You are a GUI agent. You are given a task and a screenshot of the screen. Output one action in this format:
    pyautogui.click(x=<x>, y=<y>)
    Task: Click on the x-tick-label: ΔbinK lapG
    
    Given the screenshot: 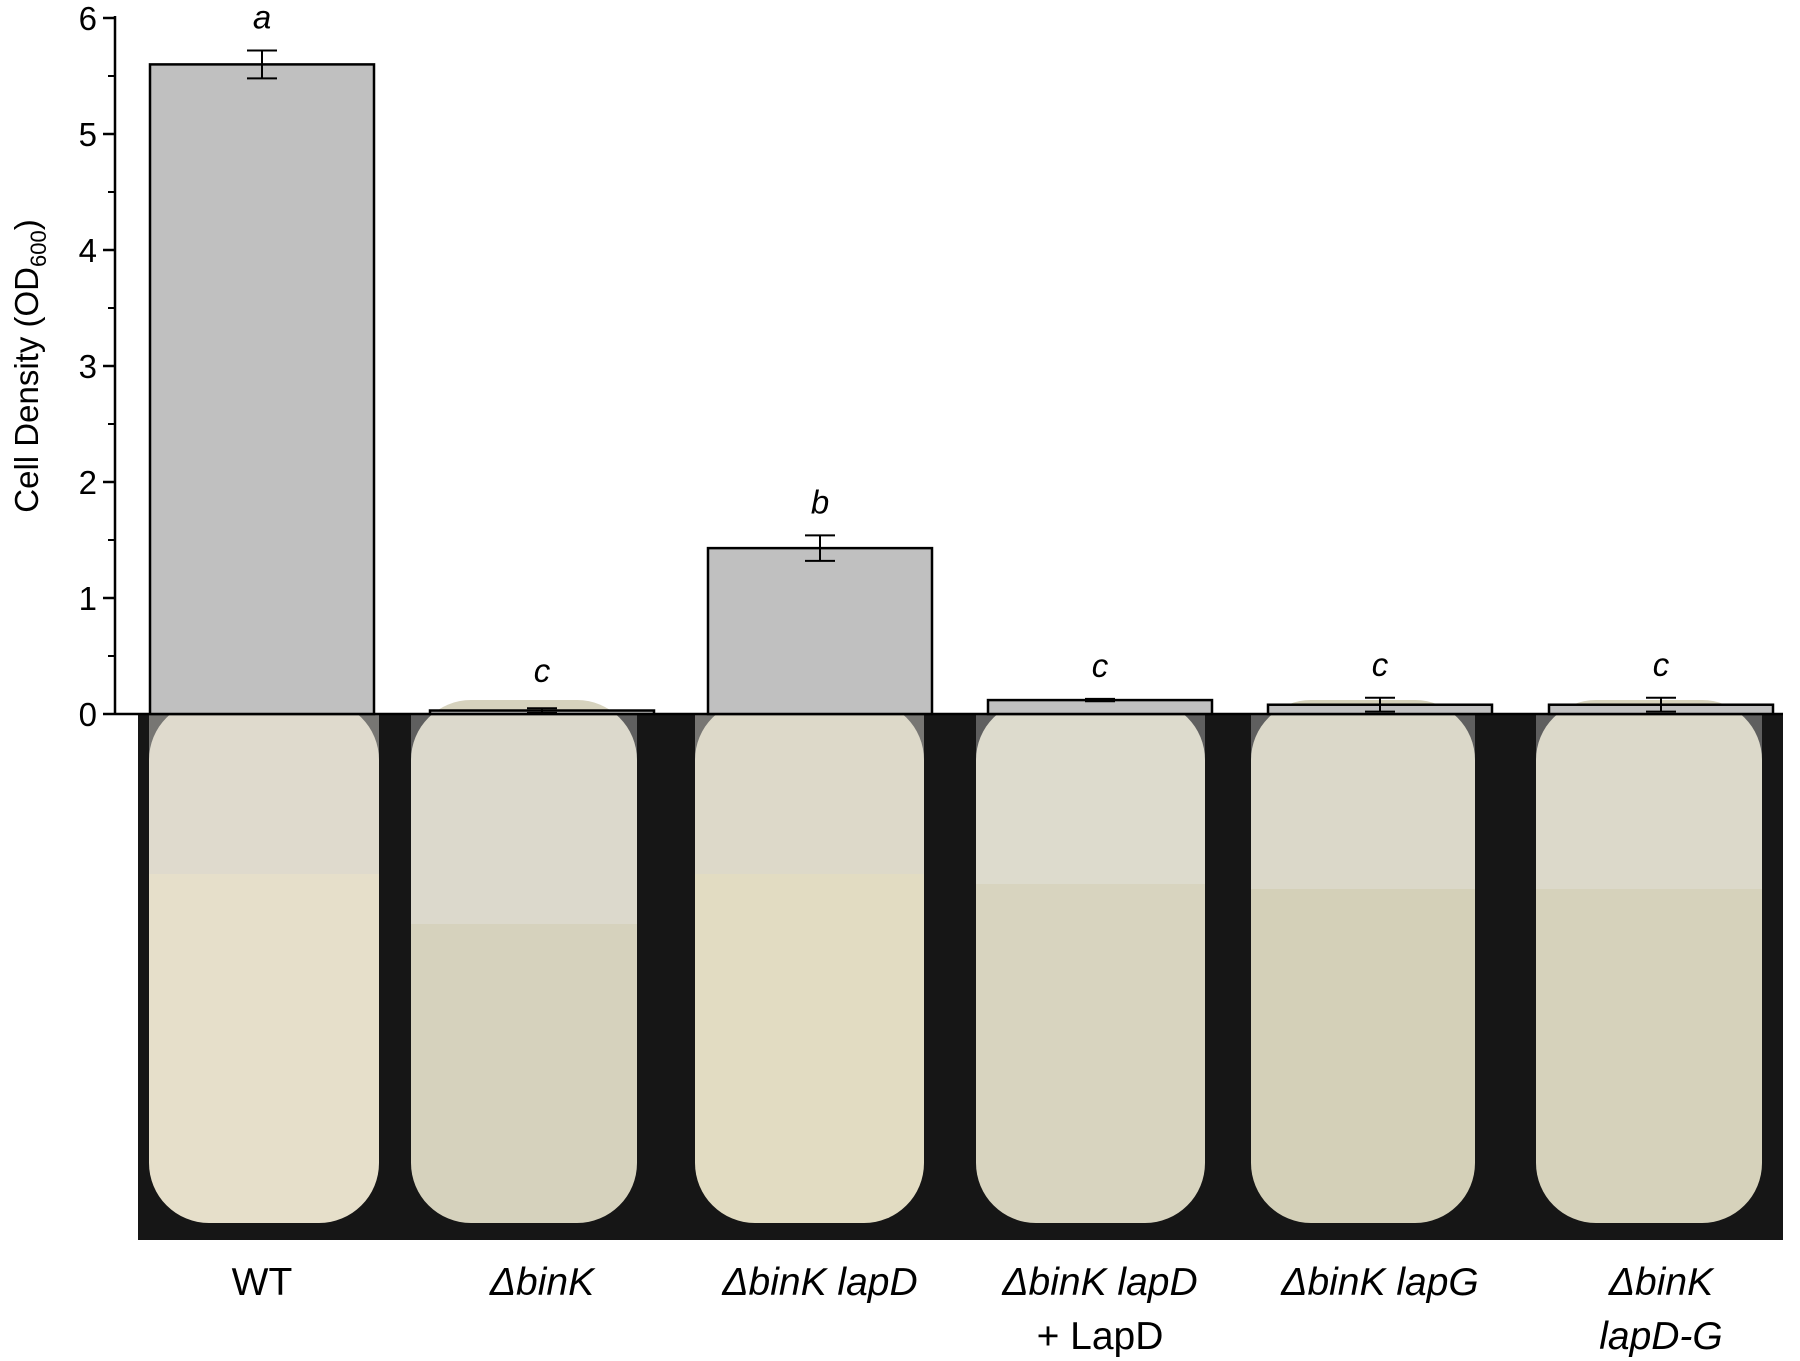 What is the action you would take?
    pyautogui.click(x=1379, y=1282)
    